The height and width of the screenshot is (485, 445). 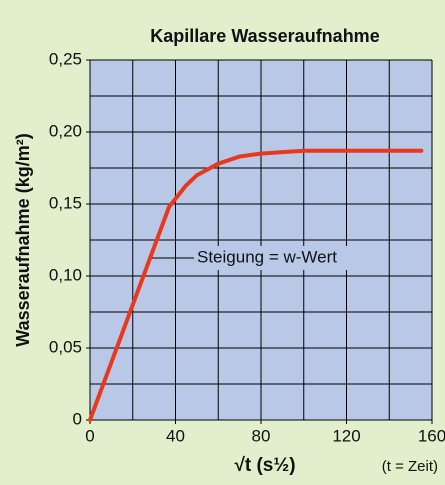 I want to click on x-tick-label: 0, so click(x=89, y=435).